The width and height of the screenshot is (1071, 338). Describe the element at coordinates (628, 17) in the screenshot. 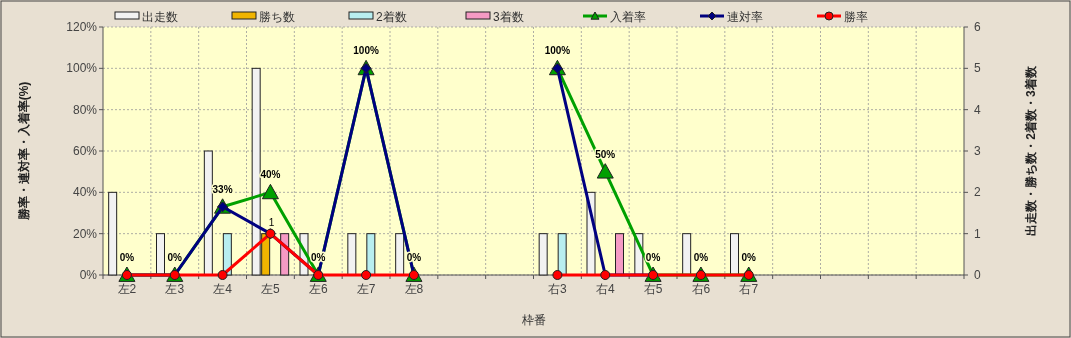

I see `legend-label: 入着率` at that location.